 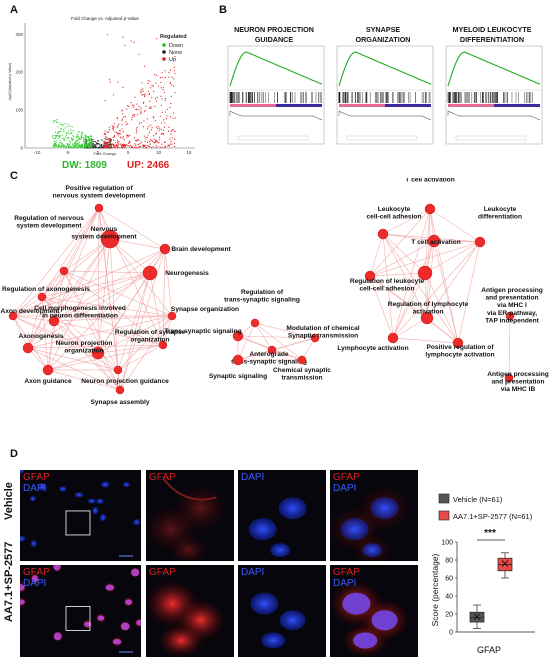 I want to click on gsea-legend-box, so click(x=382, y=138).